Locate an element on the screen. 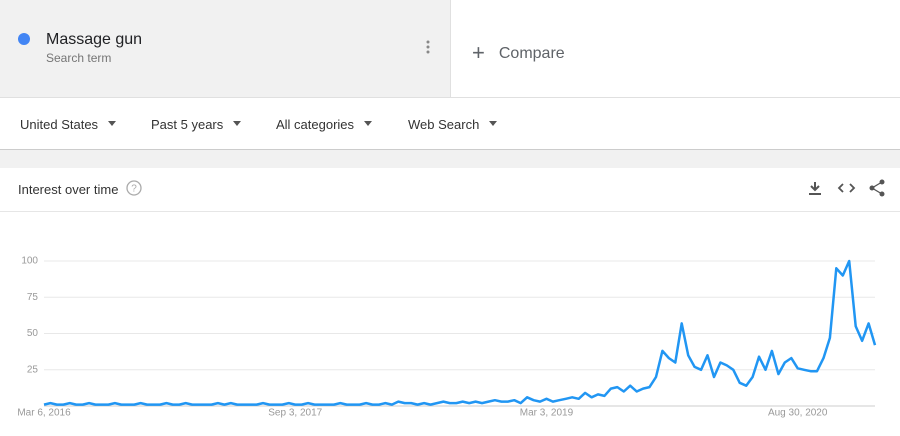 This screenshot has width=900, height=436. y-tick-label: 25 is located at coordinates (33, 369).